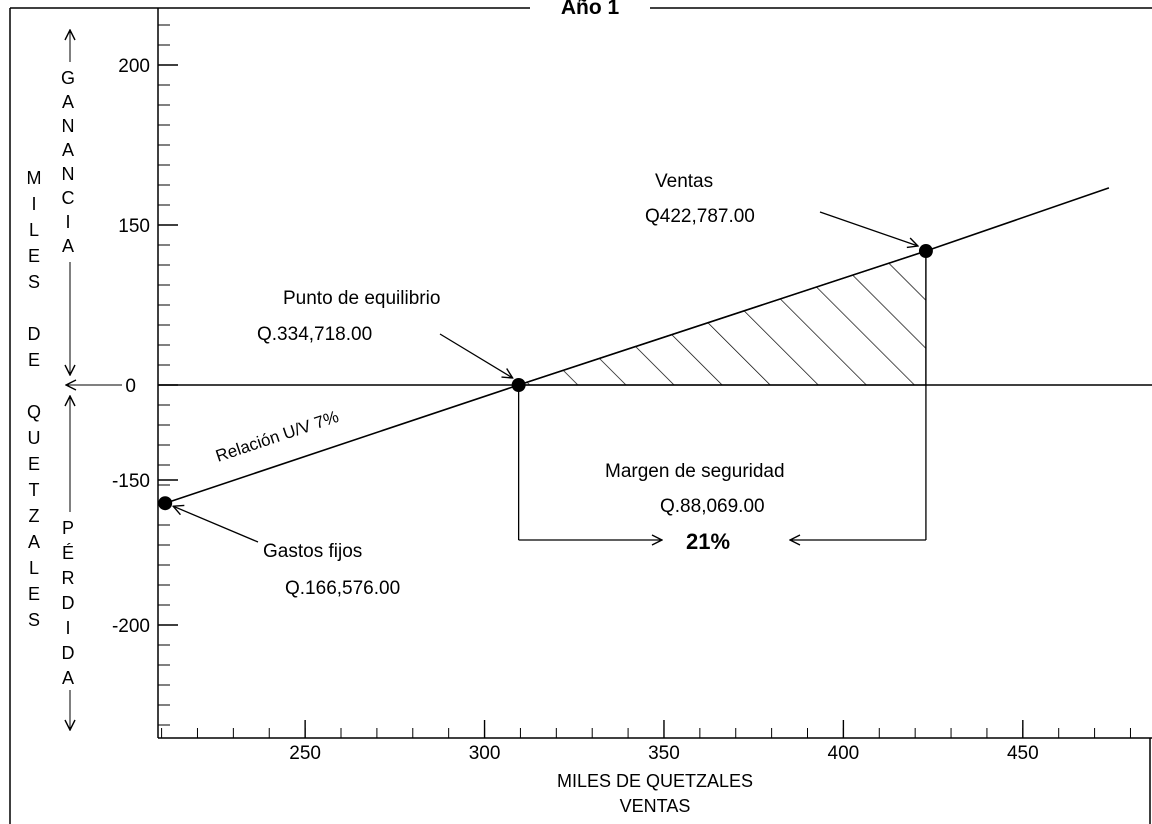 This screenshot has width=1152, height=824. Describe the element at coordinates (34, 402) in the screenshot. I see `y-axis-label: MILES DE QUETZALES` at that location.